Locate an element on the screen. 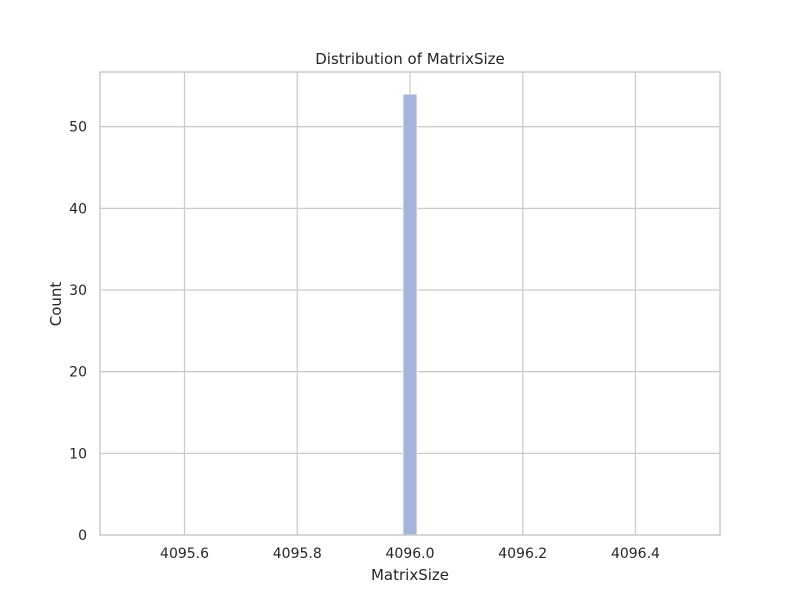 The image size is (800, 600). histogram-bar is located at coordinates (410, 314).